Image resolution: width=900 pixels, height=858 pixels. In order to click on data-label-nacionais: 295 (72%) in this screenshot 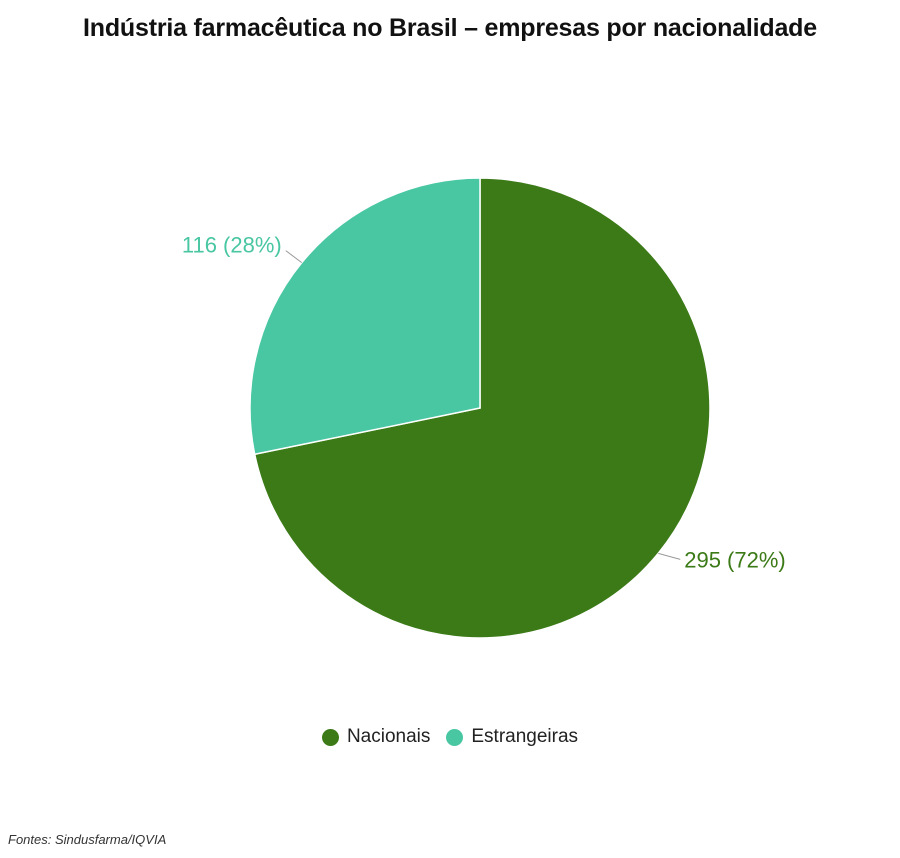, I will do `click(735, 559)`.